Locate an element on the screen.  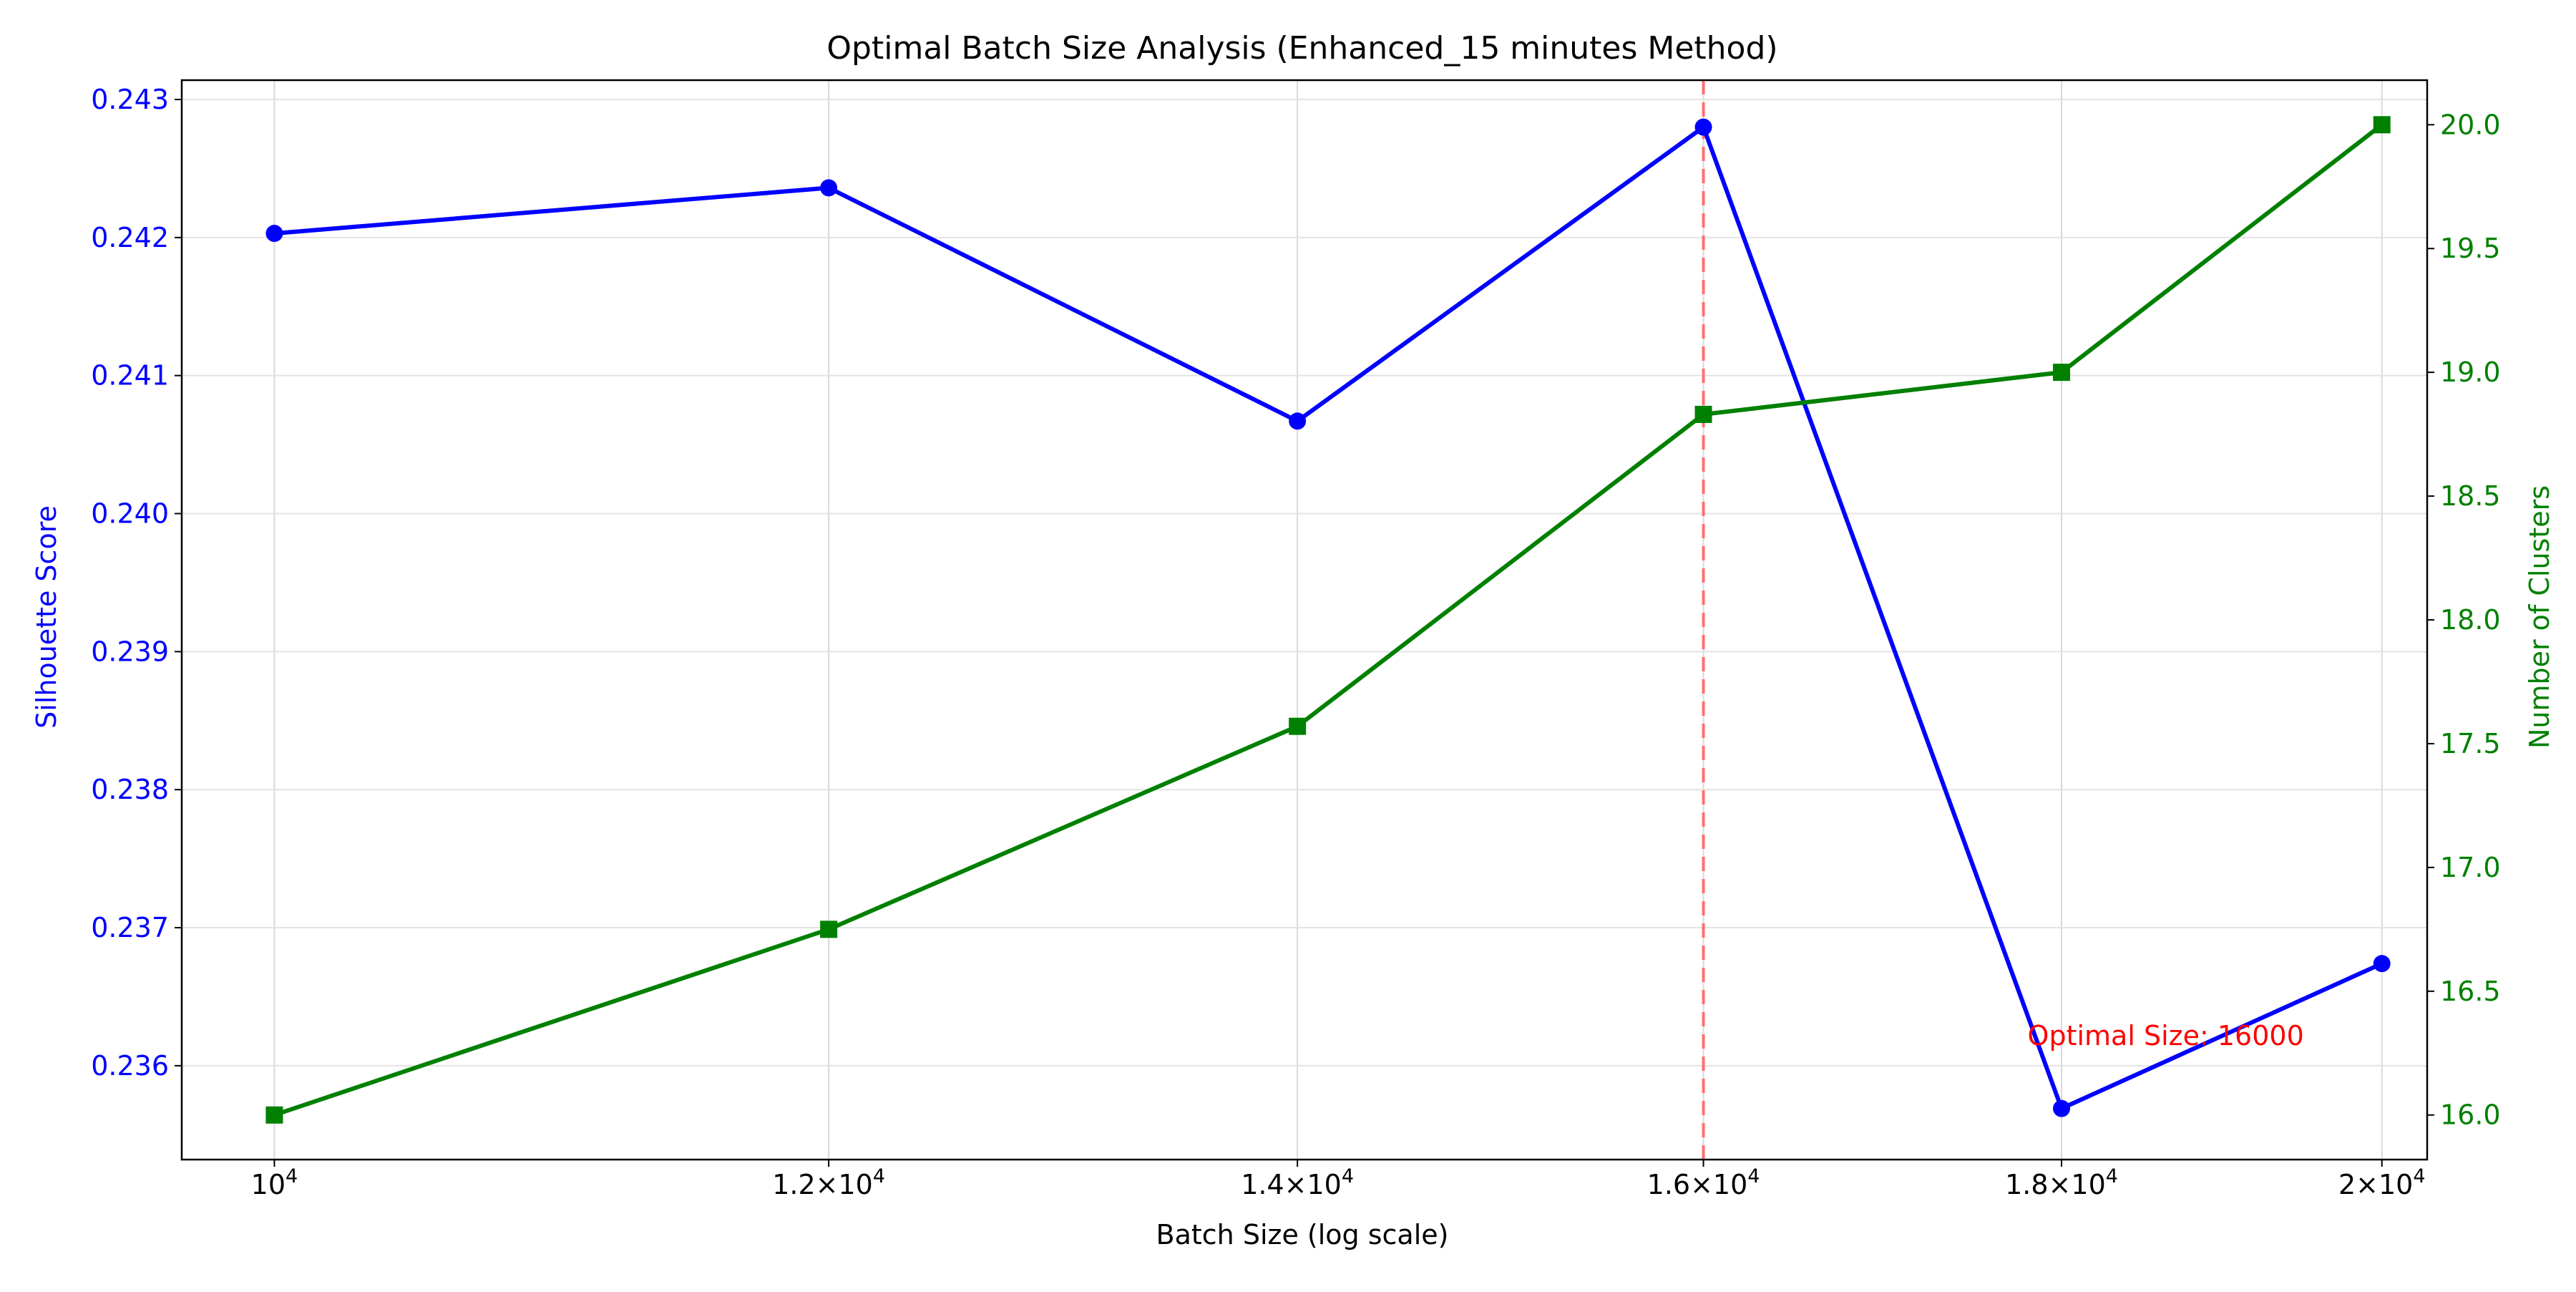
x-tick-label: 1.6×10⁴ is located at coordinates (1703, 1182).